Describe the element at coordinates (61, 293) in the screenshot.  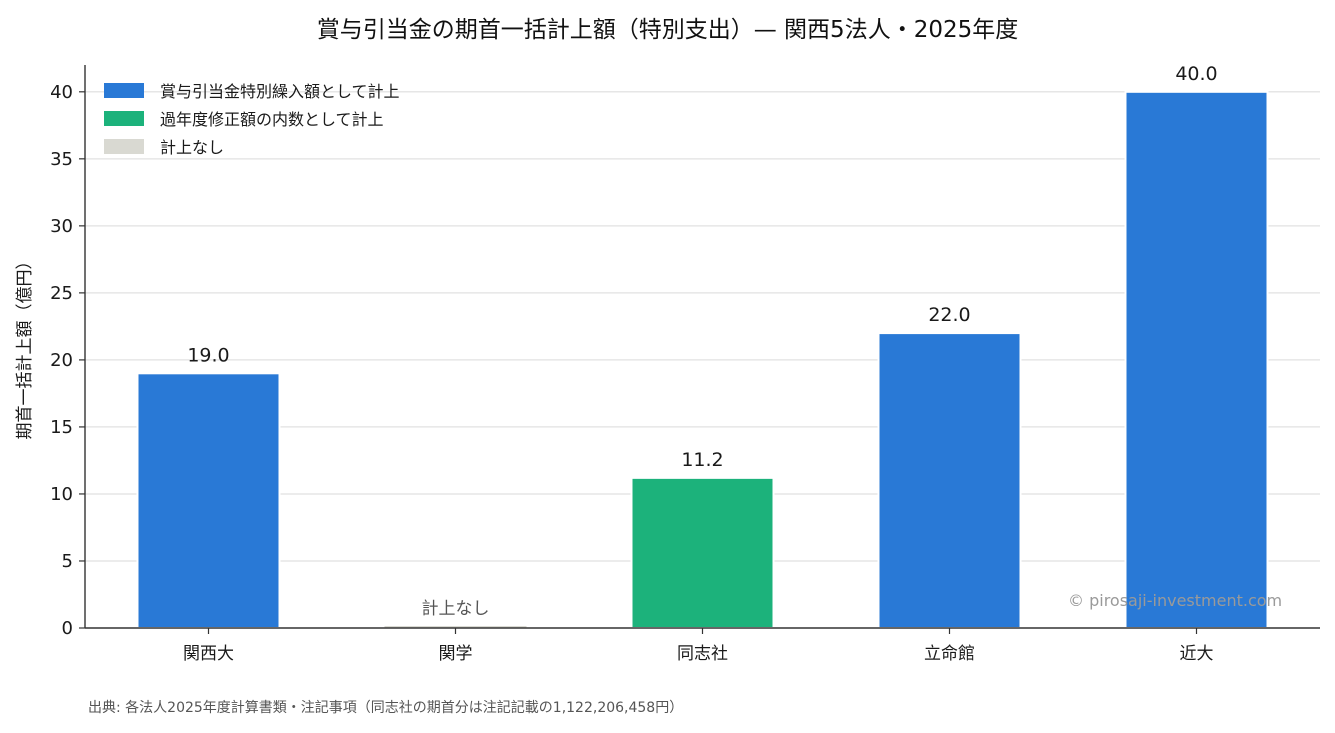
I see `y-tick-label: 25` at that location.